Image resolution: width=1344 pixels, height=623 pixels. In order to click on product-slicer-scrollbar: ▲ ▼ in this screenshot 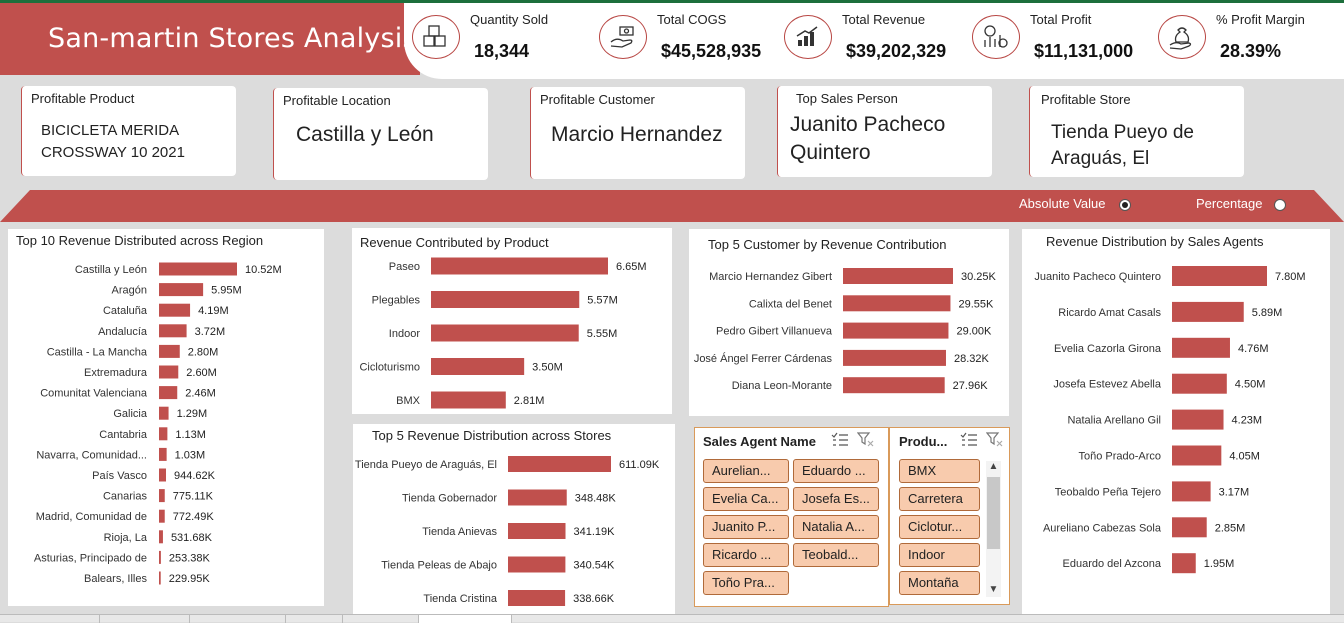, I will do `click(993, 529)`.